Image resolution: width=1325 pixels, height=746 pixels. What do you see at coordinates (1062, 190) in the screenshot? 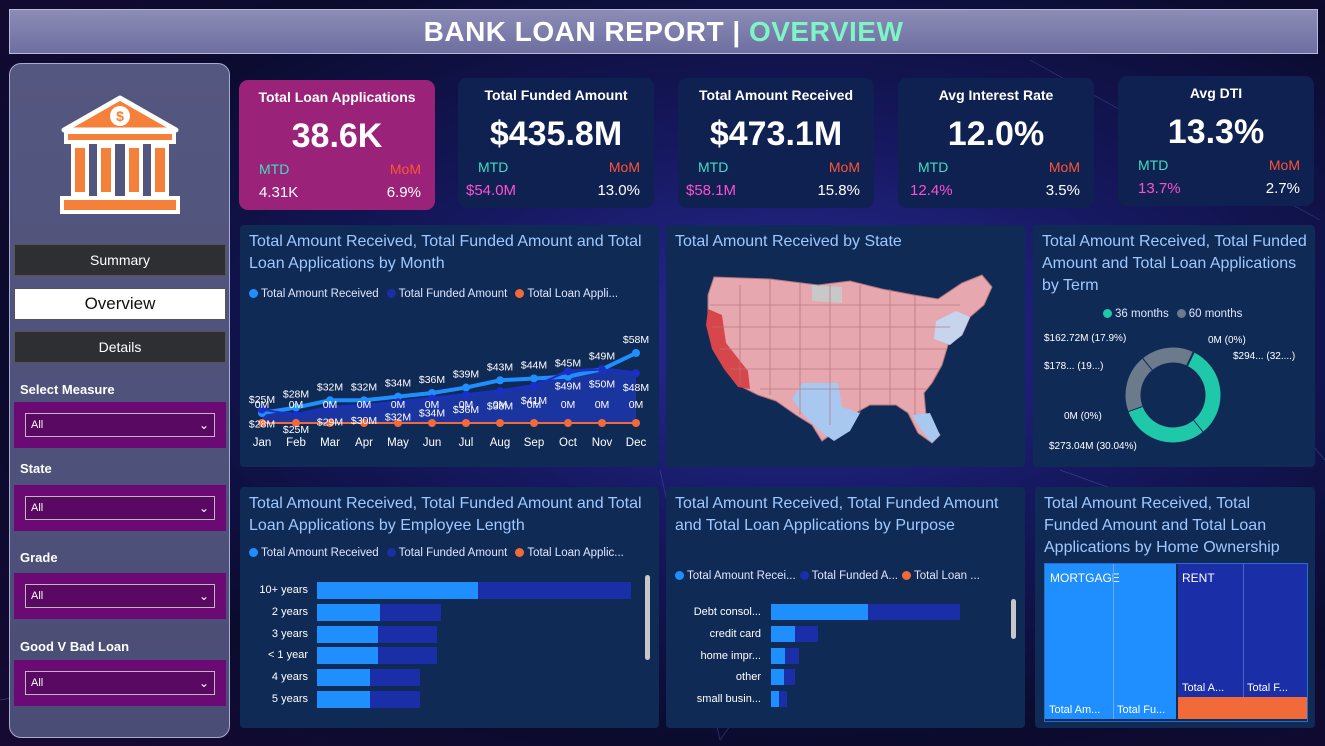
I see `kpi-mom-value: 3.5%` at bounding box center [1062, 190].